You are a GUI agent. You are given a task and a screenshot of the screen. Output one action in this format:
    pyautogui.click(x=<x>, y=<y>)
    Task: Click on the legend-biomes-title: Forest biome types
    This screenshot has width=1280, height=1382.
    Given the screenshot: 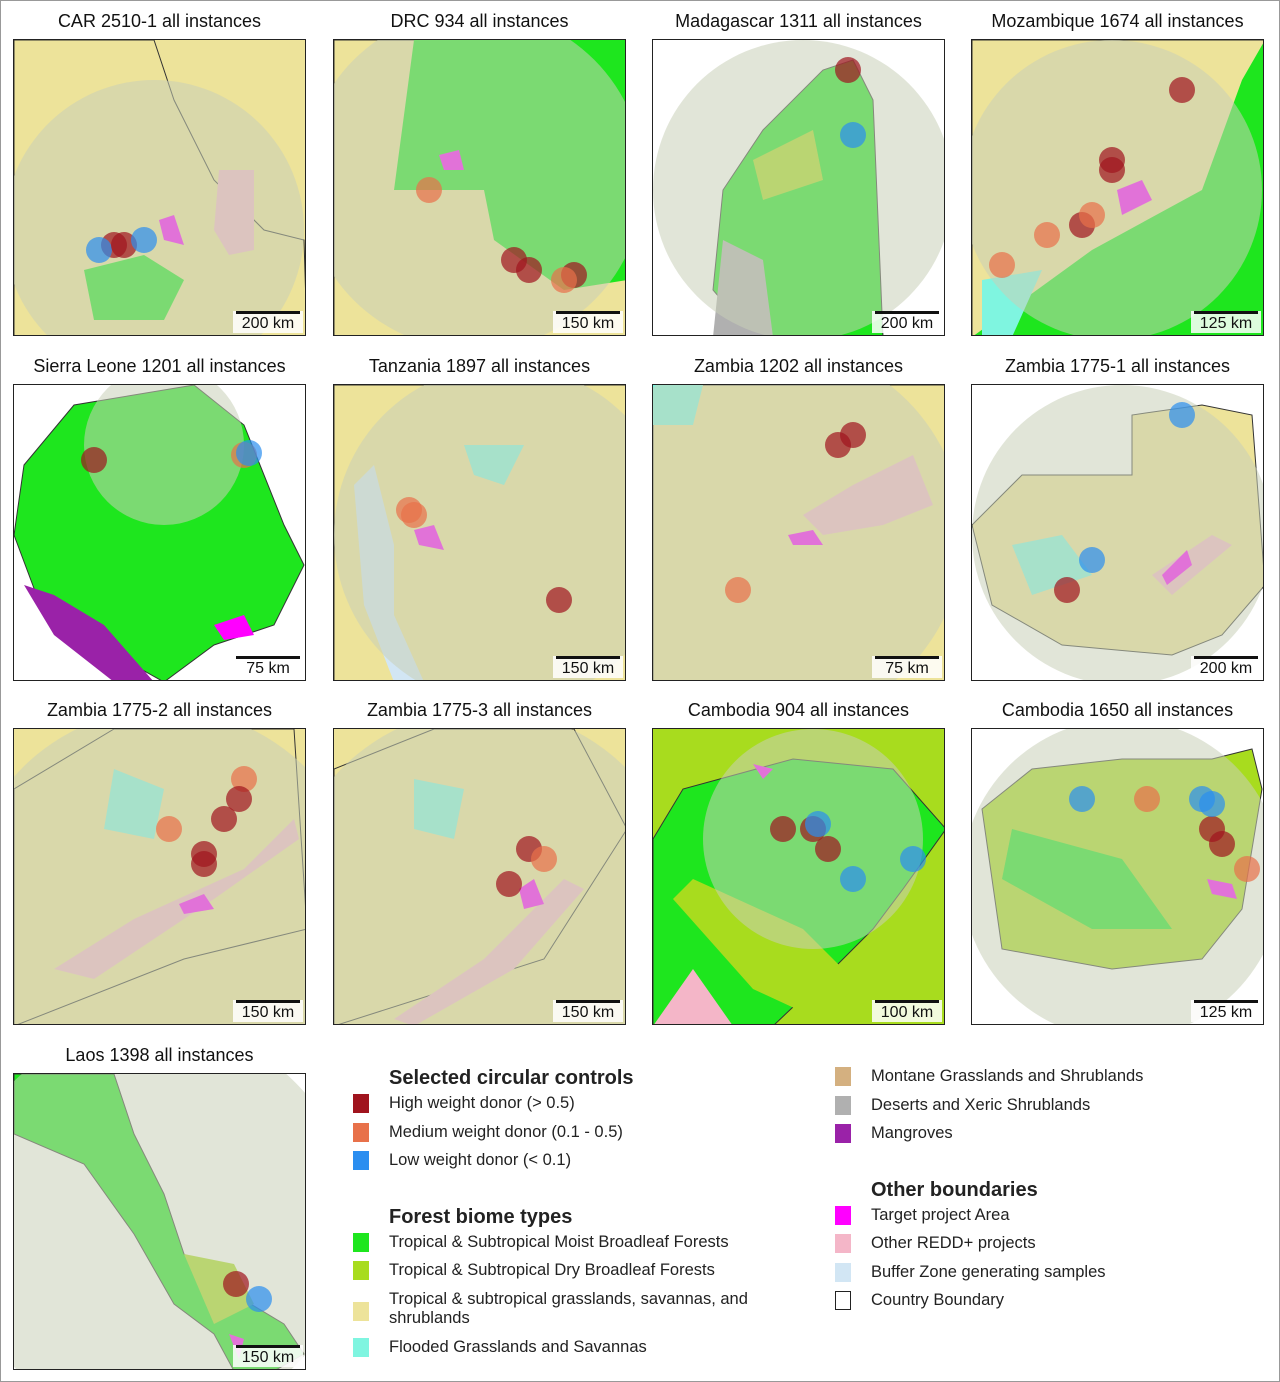 What is the action you would take?
    pyautogui.click(x=481, y=1216)
    